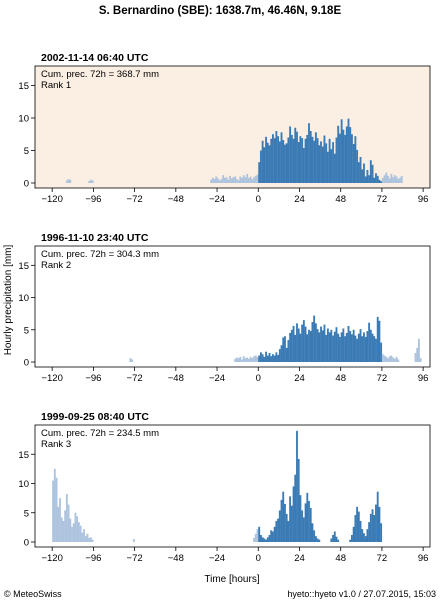  I want to click on y-tick-label: 15, so click(23, 86).